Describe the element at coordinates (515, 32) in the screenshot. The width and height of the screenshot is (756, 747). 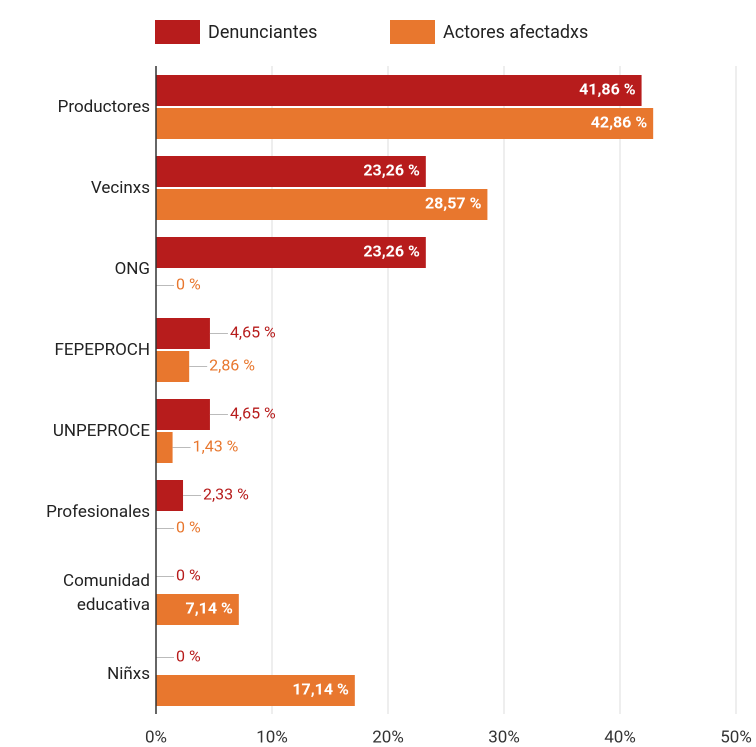
I see `legend-label: Actores afectadxs` at that location.